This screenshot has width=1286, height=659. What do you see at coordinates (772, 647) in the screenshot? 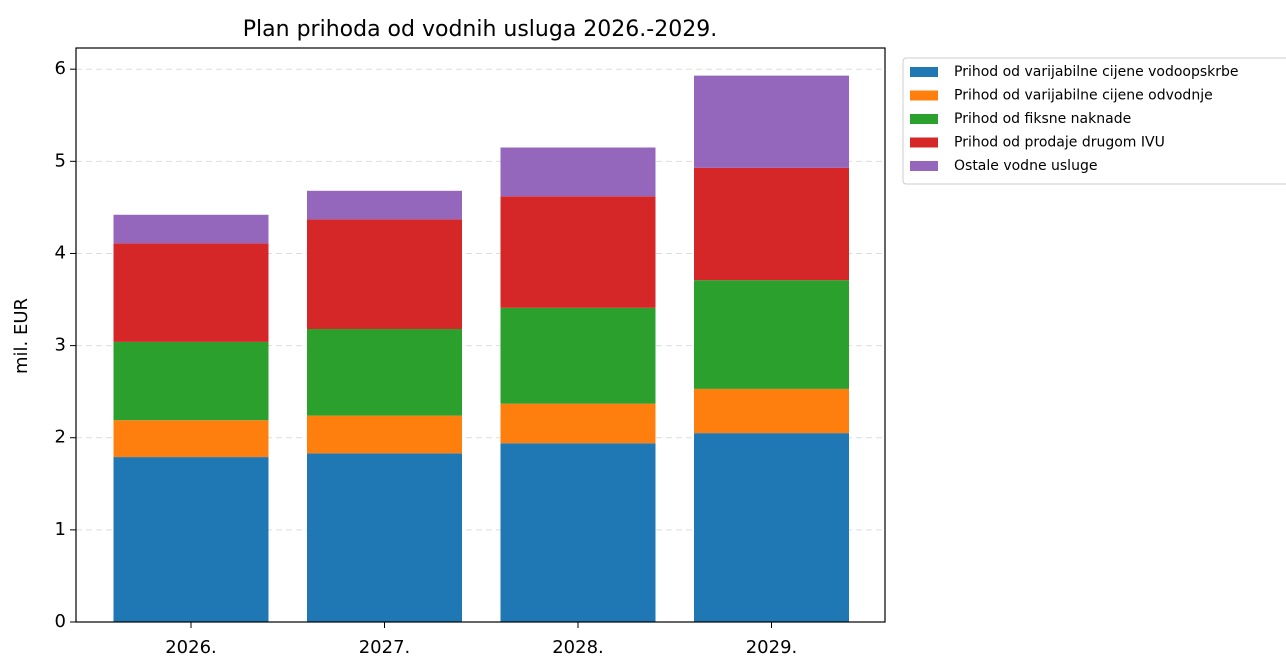
I see `x-tick-label: 2029.` at bounding box center [772, 647].